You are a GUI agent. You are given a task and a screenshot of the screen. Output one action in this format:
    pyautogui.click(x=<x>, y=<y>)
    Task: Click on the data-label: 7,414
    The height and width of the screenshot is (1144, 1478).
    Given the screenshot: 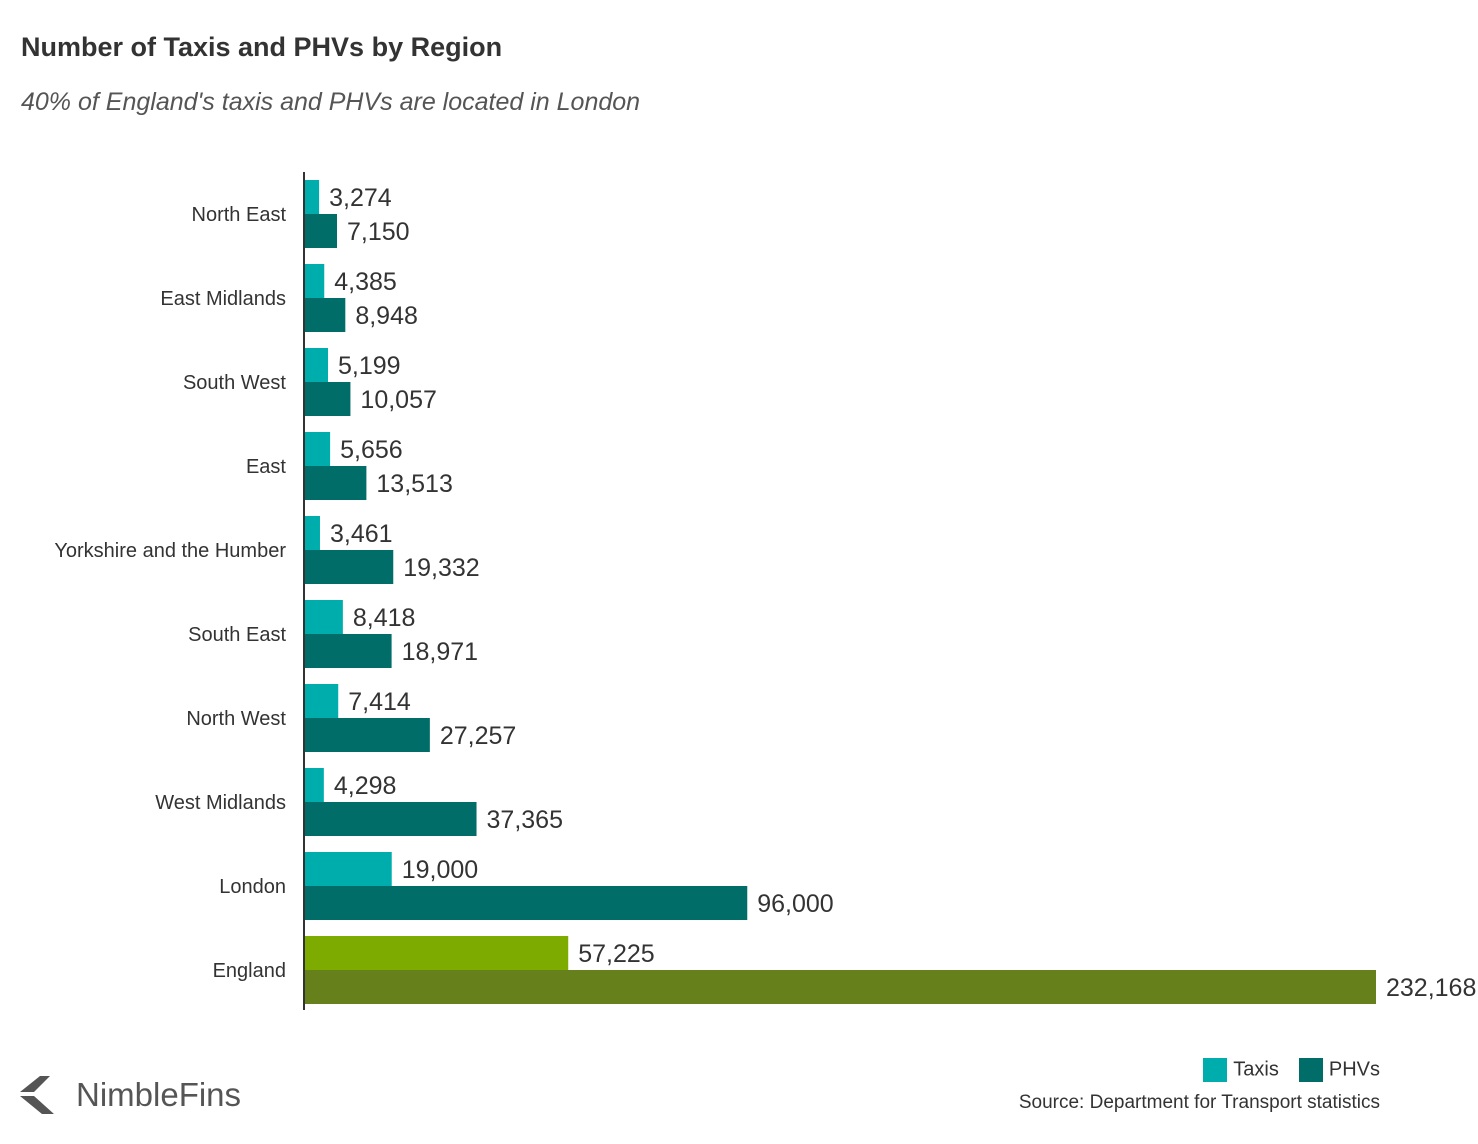 What is the action you would take?
    pyautogui.click(x=379, y=702)
    